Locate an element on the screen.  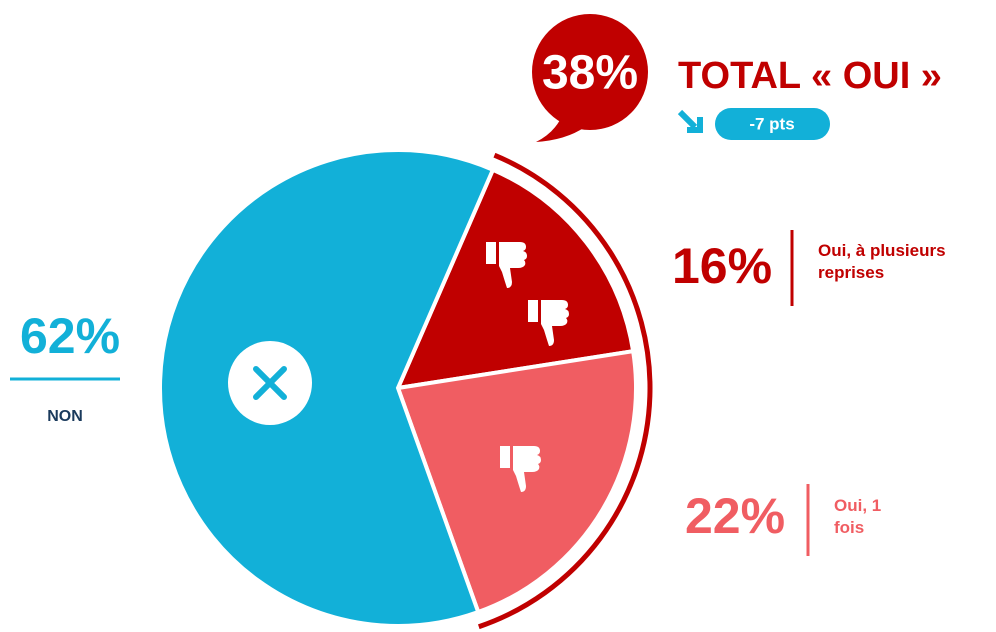
total-value: 38% is located at coordinates (590, 73).